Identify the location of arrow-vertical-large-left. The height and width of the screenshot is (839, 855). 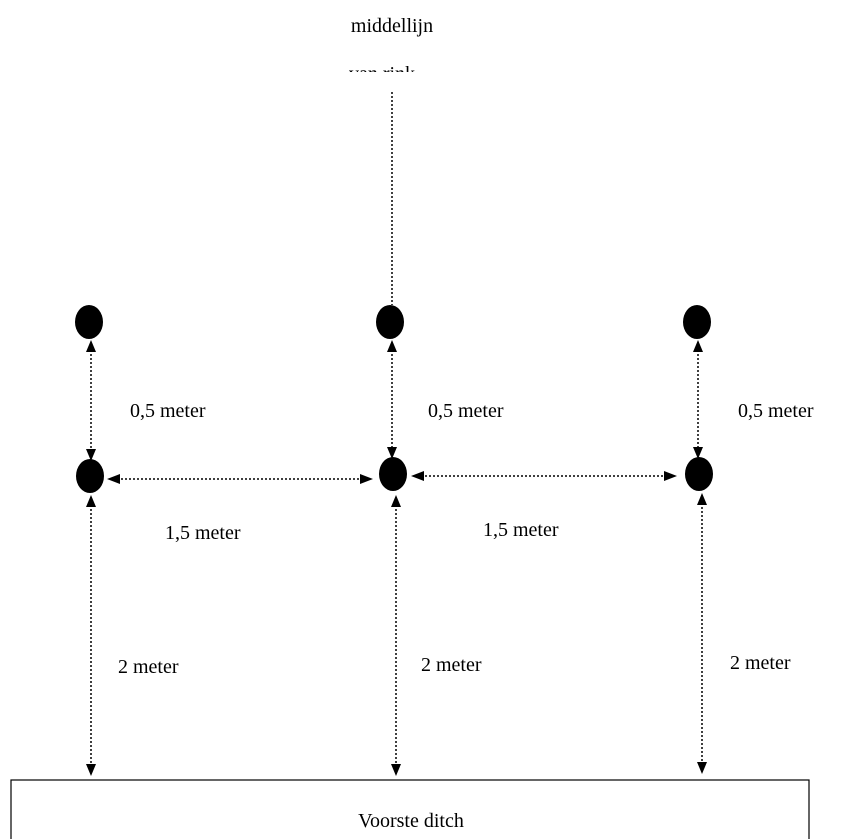
(91, 635).